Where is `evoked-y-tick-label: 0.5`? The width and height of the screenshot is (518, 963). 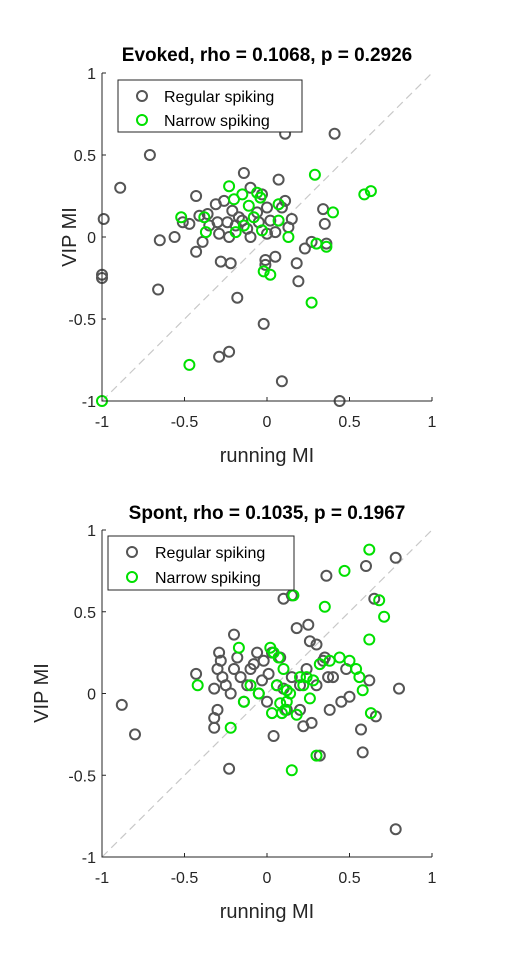
evoked-y-tick-label: 0.5 is located at coordinates (85, 156).